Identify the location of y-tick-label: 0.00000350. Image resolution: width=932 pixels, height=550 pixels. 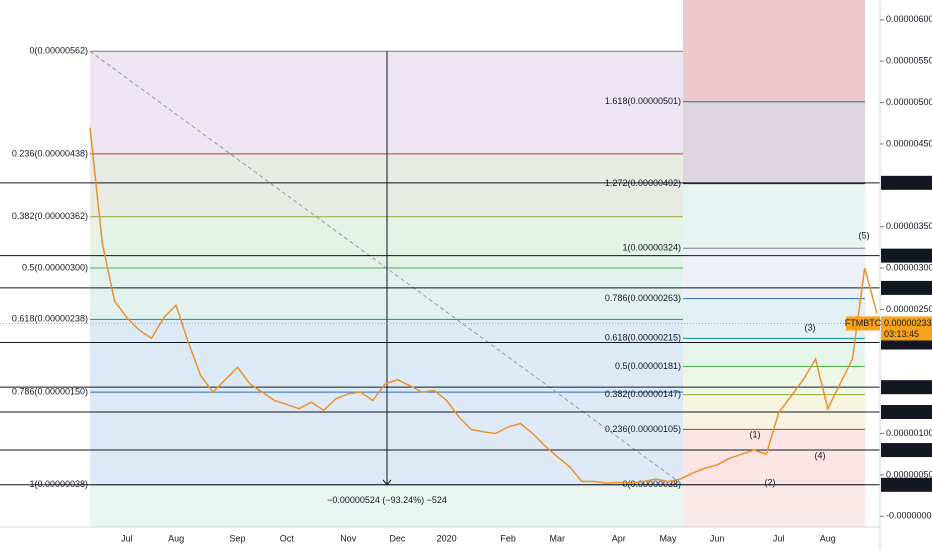
(909, 226).